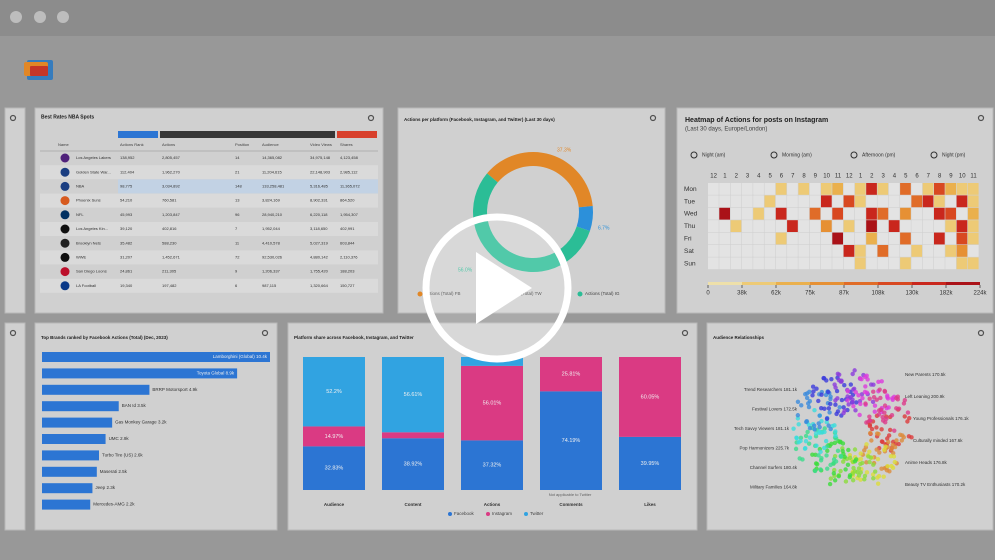 This screenshot has height=560, width=995. Describe the element at coordinates (349, 171) in the screenshot. I see `table-cell: 2,985,112` at that location.